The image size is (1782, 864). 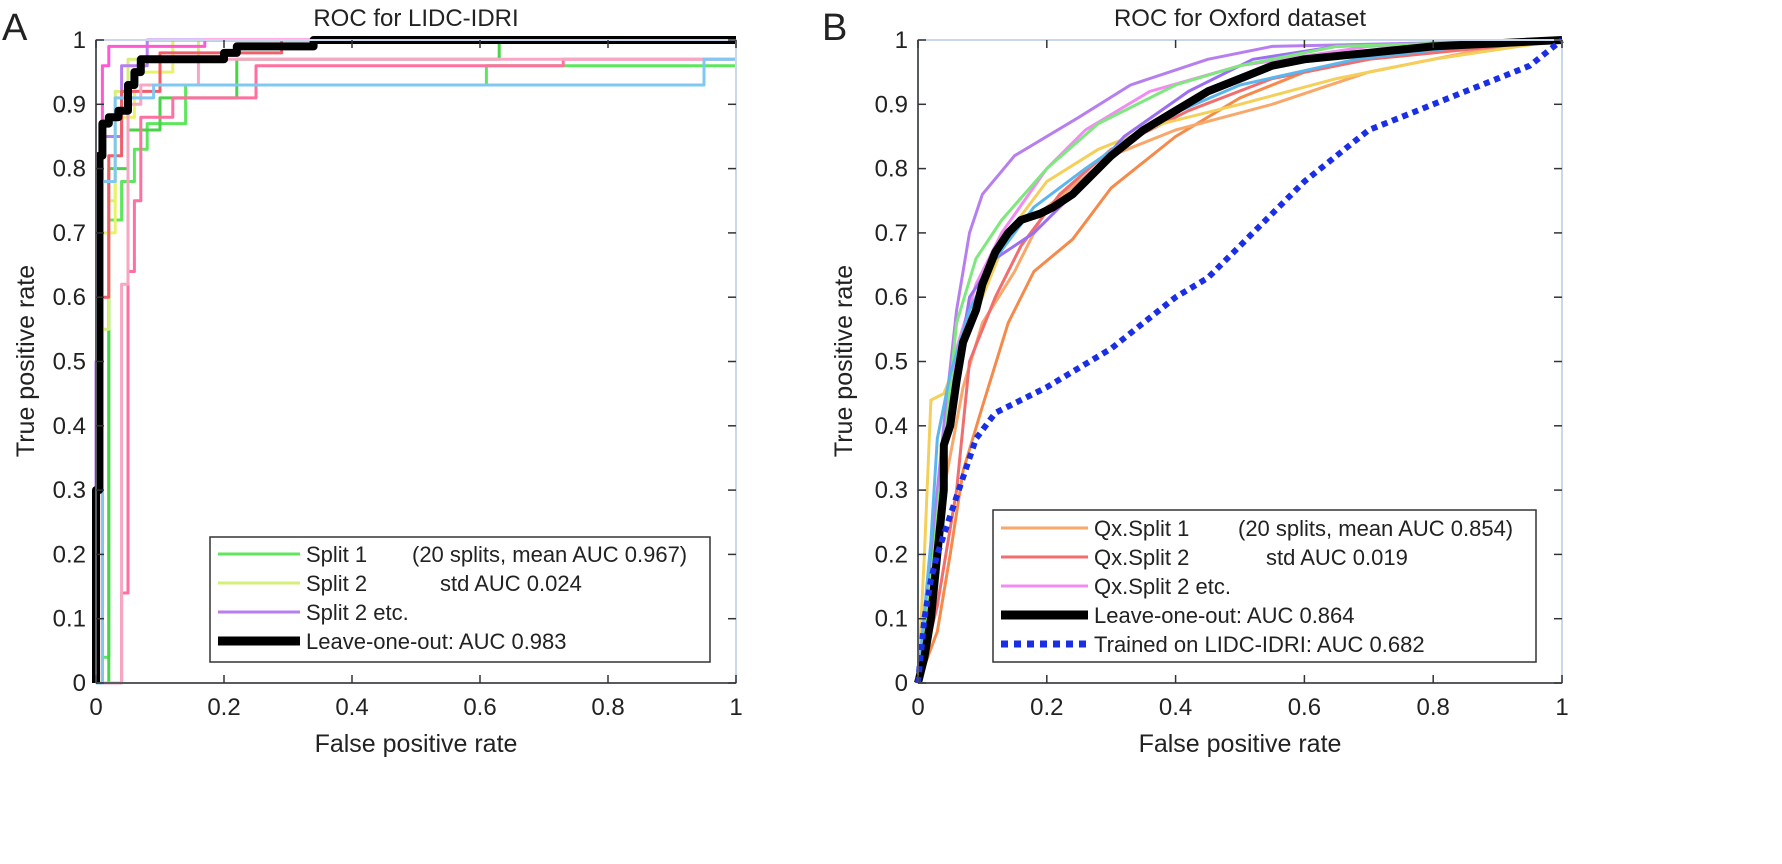 I want to click on x-tick-label-b: 0.6, so click(x=1304, y=707).